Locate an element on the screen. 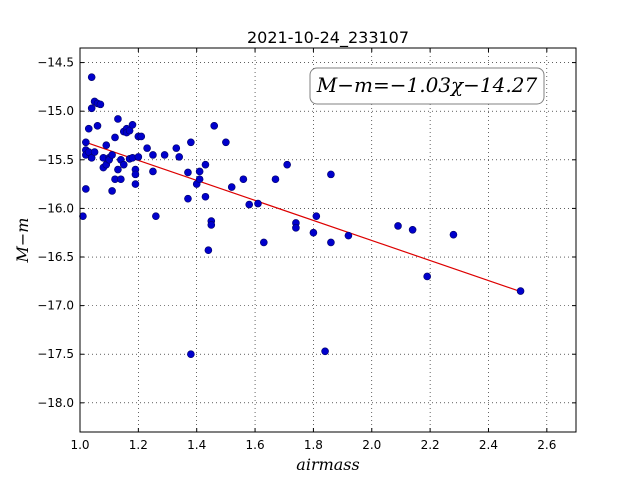 The image size is (640, 480). x-tick-label: 1.4 is located at coordinates (196, 445).